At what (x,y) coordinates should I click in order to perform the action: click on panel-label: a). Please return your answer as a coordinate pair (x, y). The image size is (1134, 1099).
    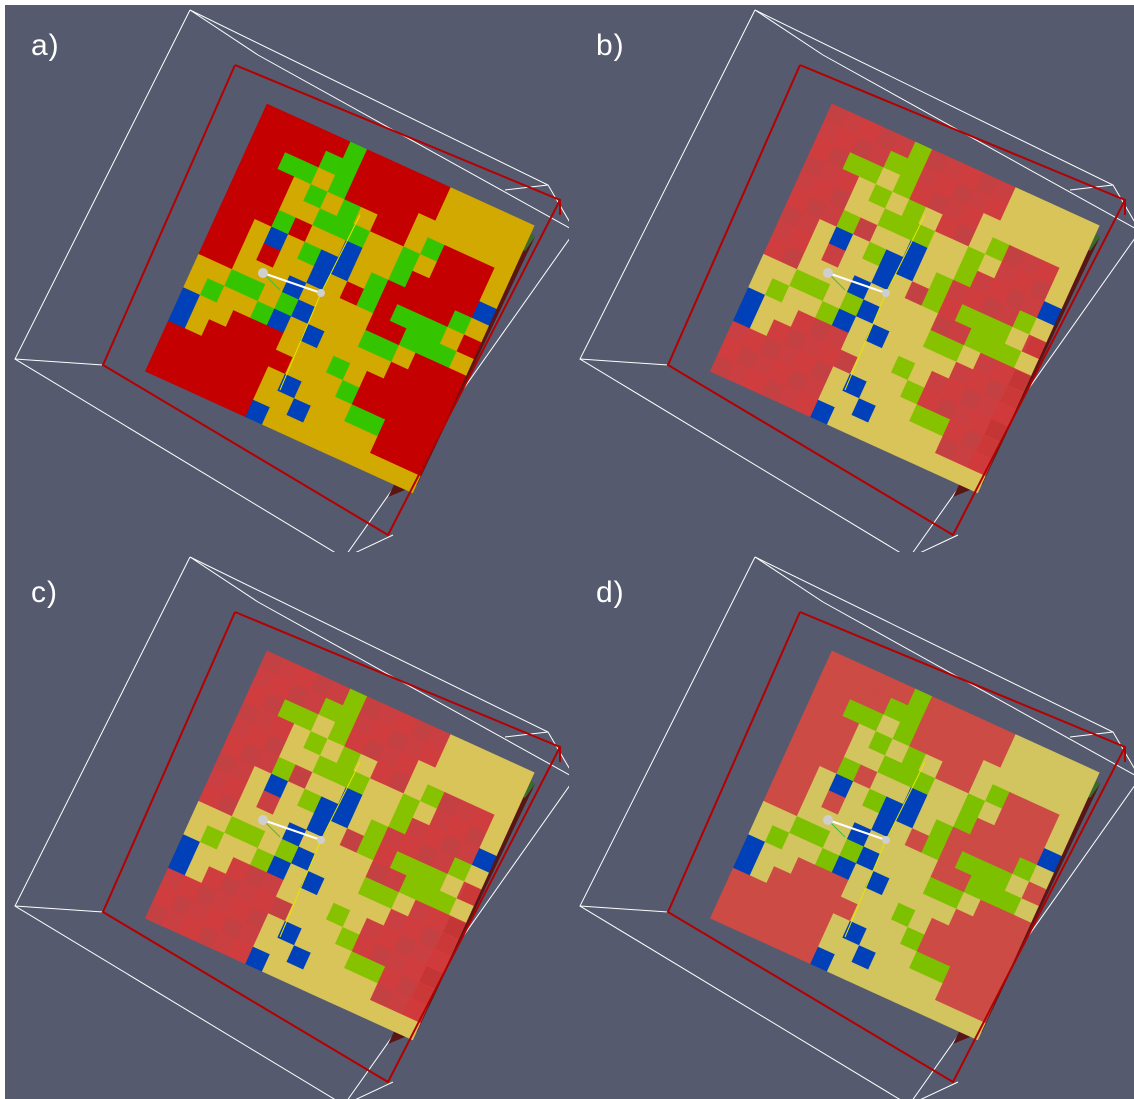
    Looking at the image, I should click on (45, 45).